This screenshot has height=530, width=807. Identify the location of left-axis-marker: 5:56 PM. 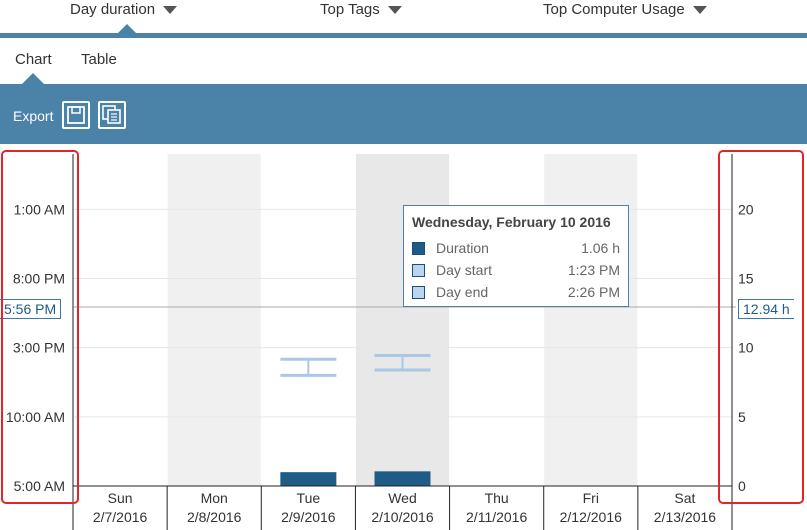
(31, 309).